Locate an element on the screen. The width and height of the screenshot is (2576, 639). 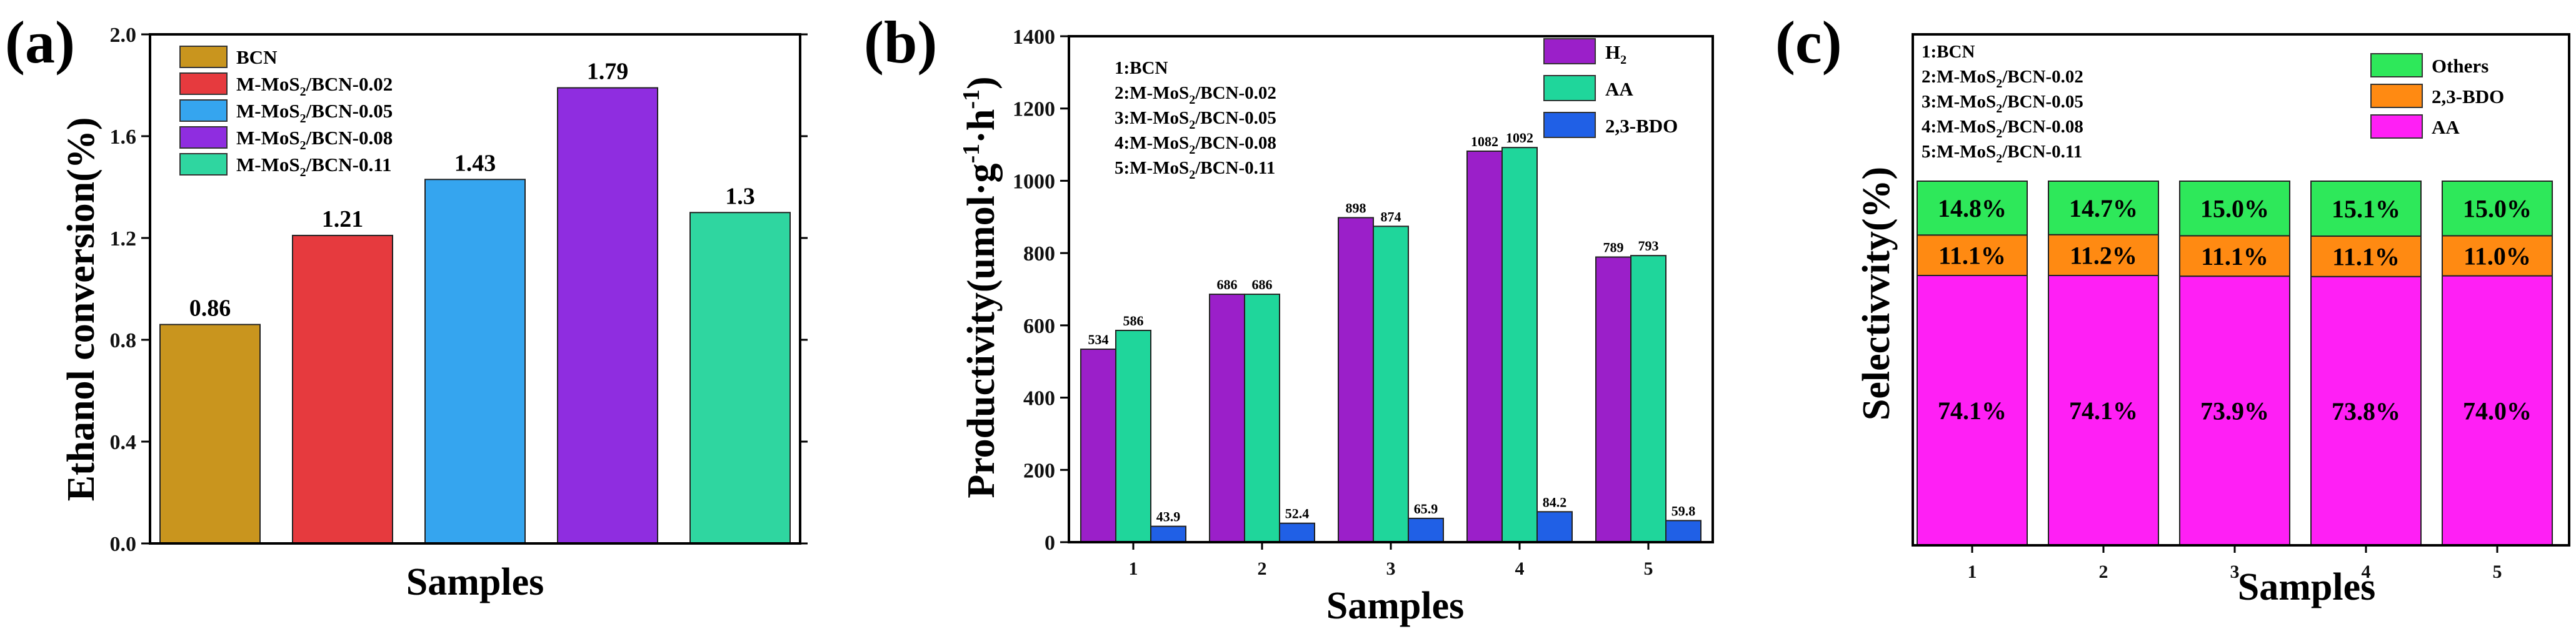
panel-c-value-label-AA-1: 74.1% is located at coordinates (1972, 411).